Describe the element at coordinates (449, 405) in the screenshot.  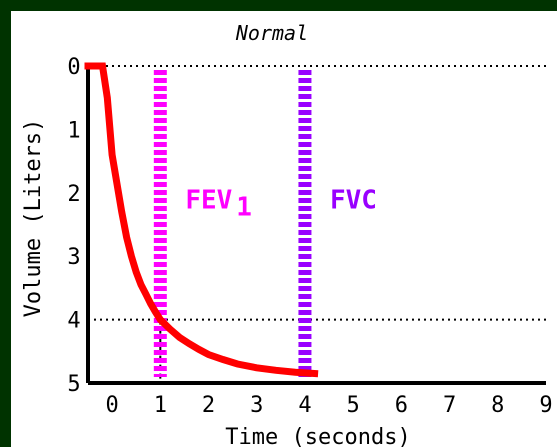
I see `x-tick-label: 7` at that location.